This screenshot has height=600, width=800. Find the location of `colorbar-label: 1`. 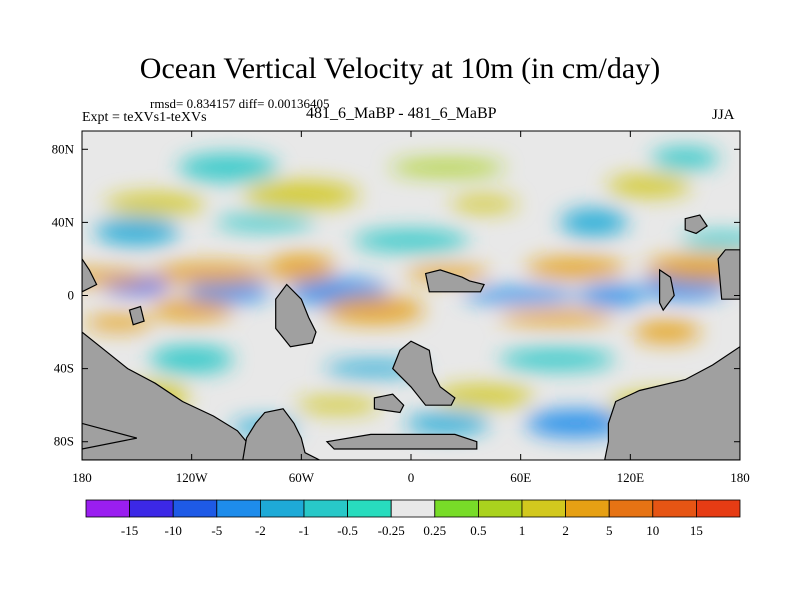

colorbar-label: 1 is located at coordinates (522, 530).